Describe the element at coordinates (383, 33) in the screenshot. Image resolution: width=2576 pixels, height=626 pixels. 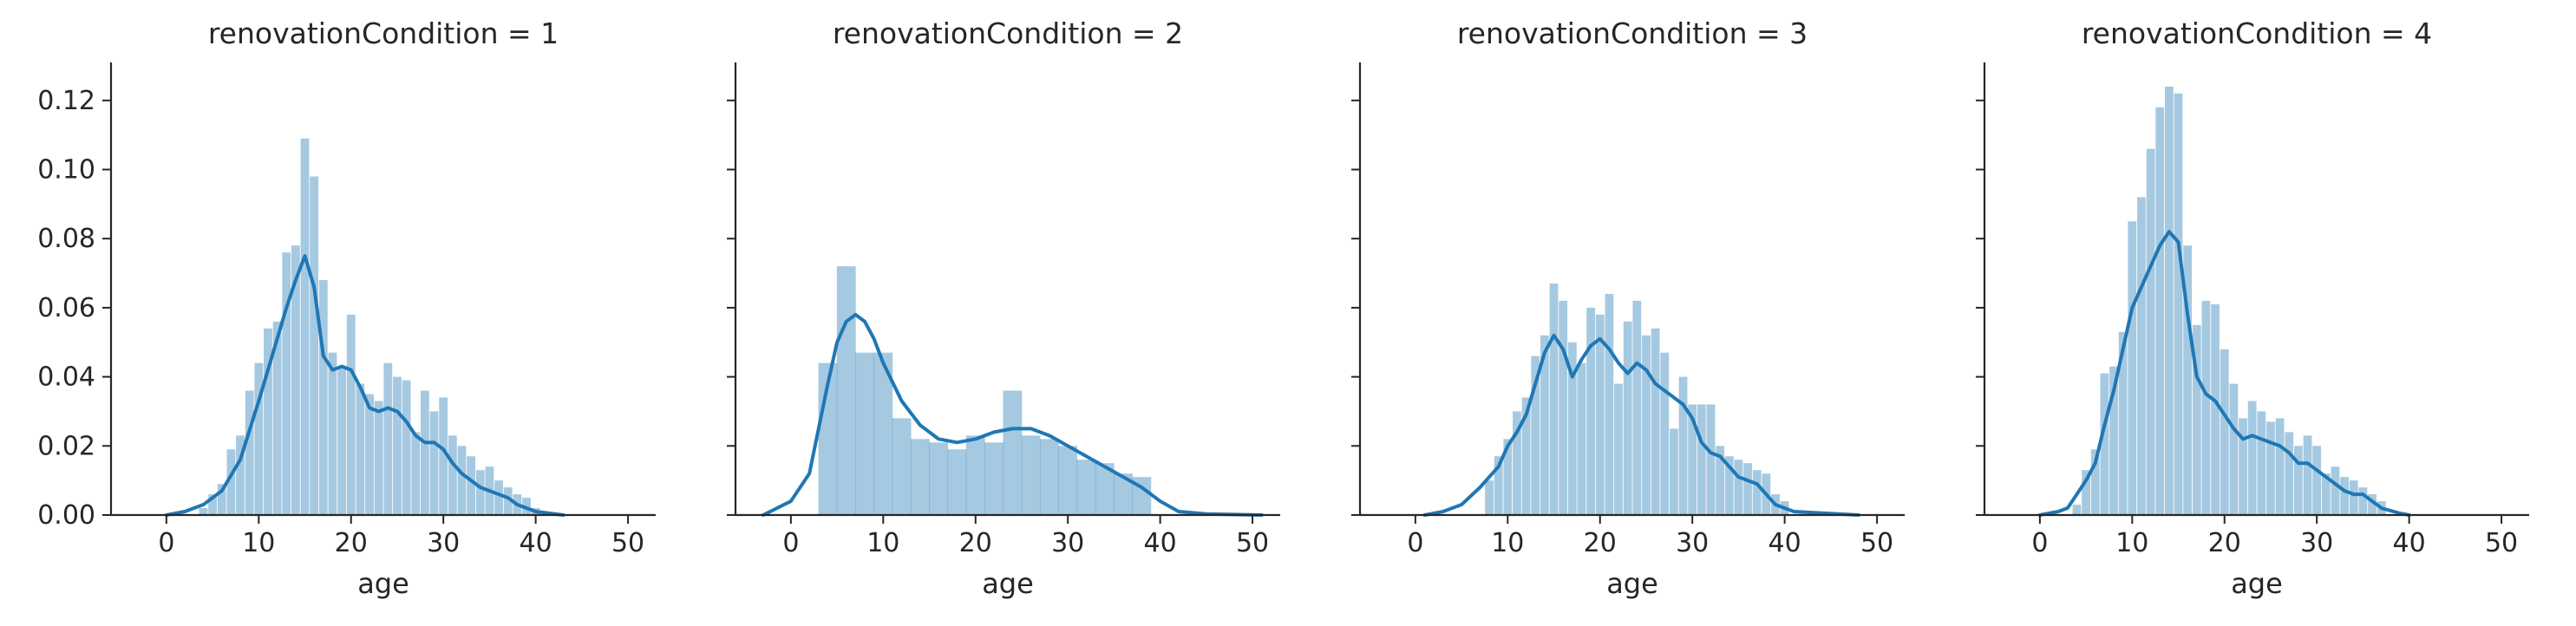
I see `panel-title: renovationCondition = 1` at that location.